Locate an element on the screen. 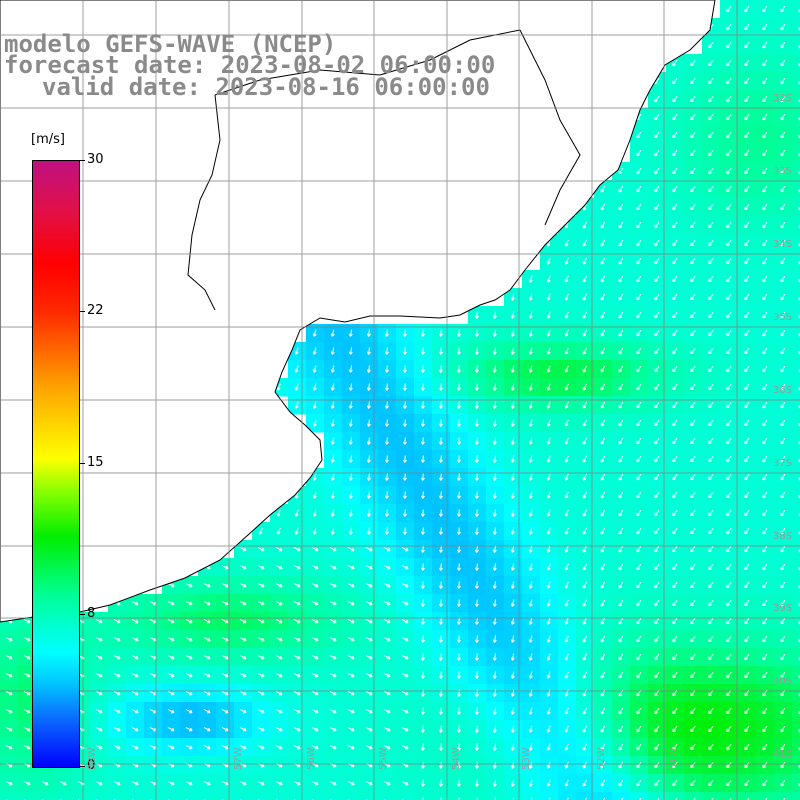 The height and width of the screenshot is (800, 800). colorbar-tick-mark is located at coordinates (82, 614).